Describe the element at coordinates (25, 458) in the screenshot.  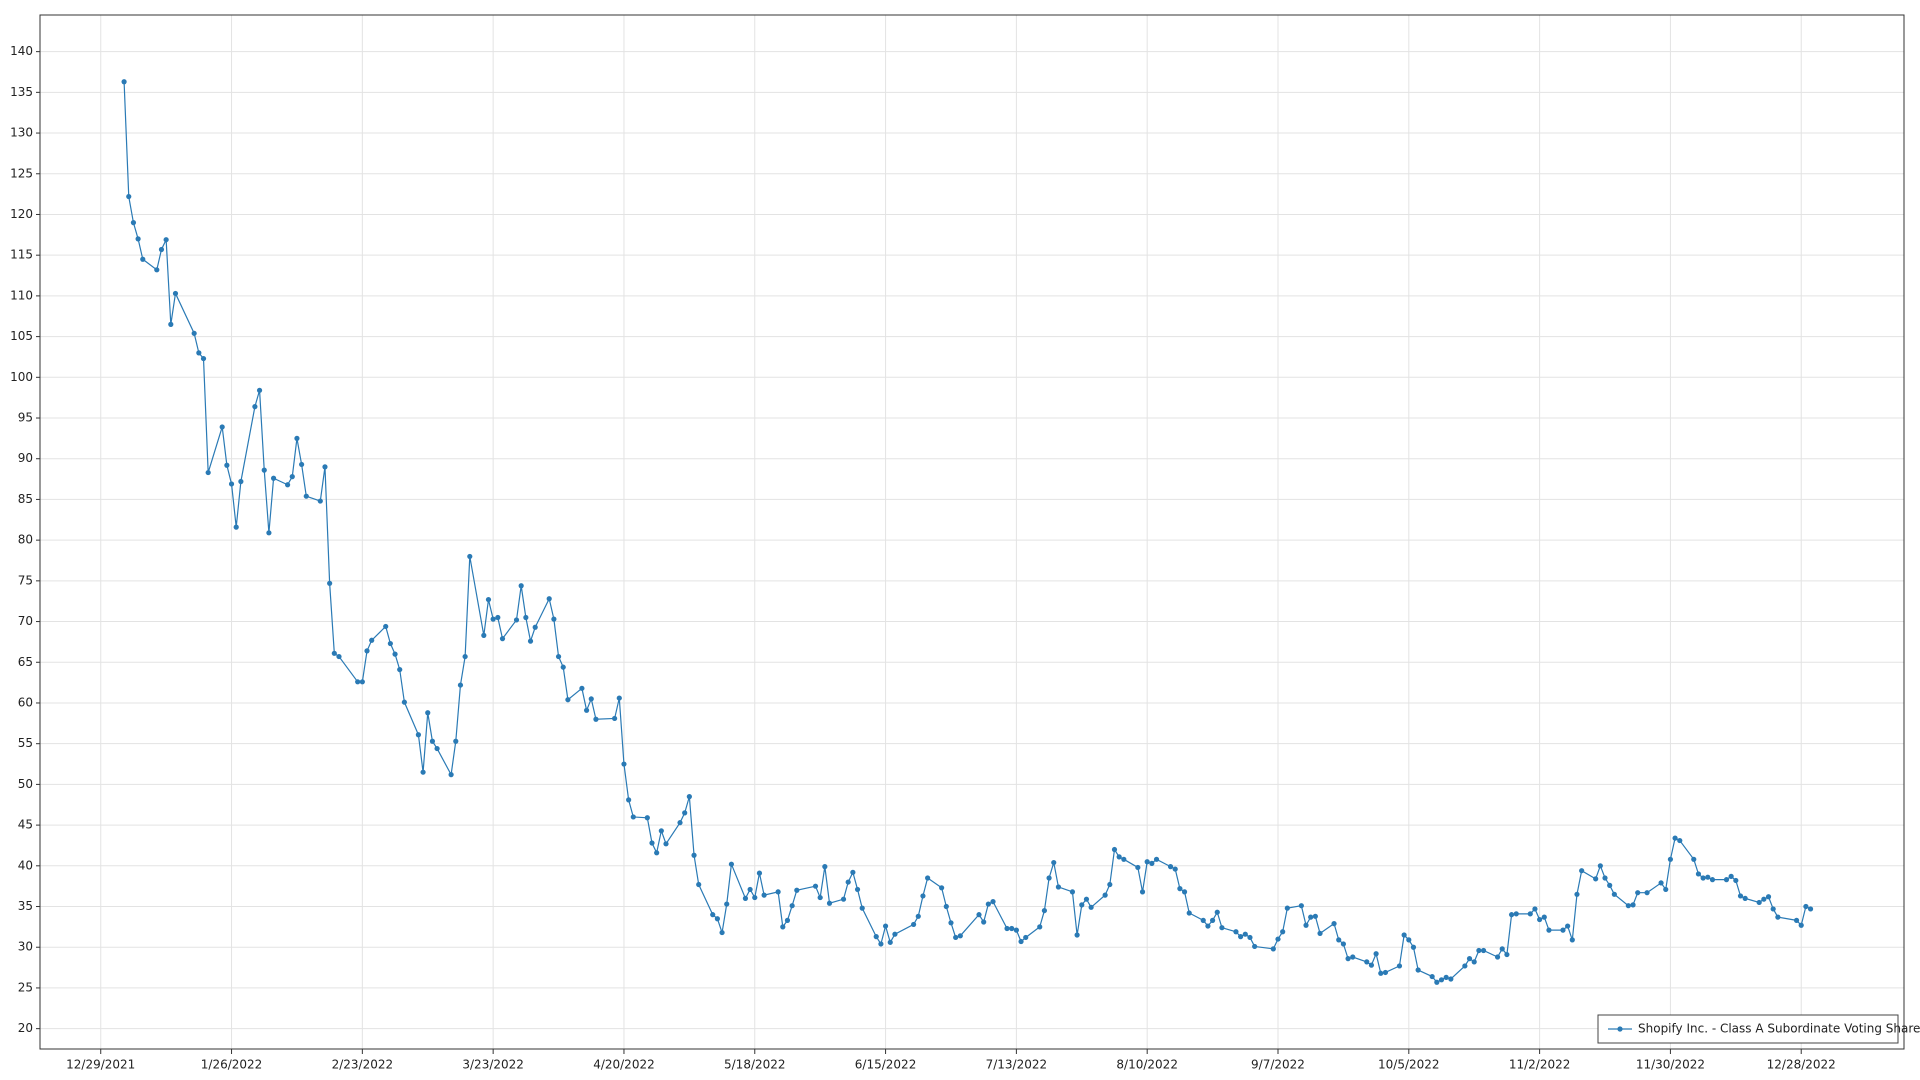
I see `y-tick-label: 90` at that location.